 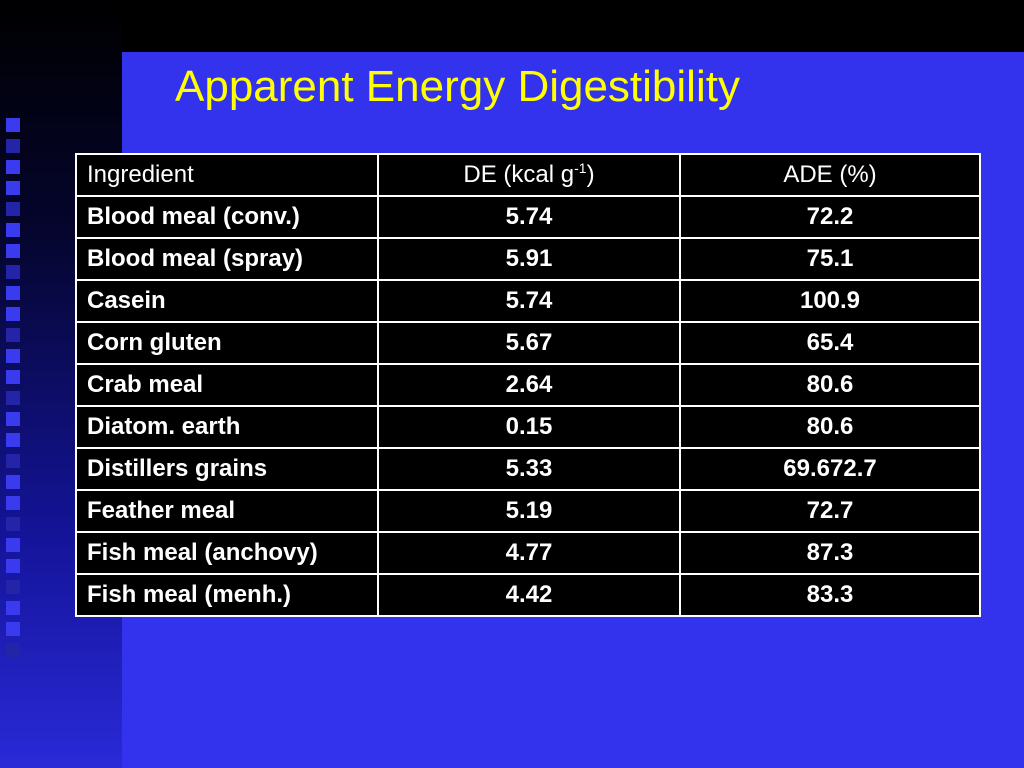 I want to click on header-de-suffix: ), so click(x=590, y=174).